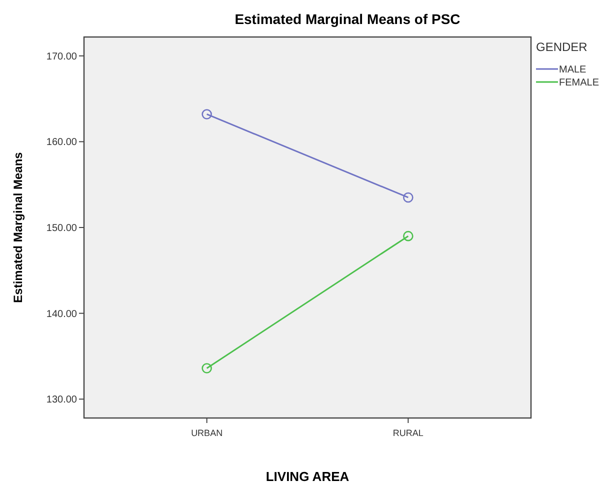 Image resolution: width=606 pixels, height=491 pixels. I want to click on legend-title: GENDER, so click(562, 47).